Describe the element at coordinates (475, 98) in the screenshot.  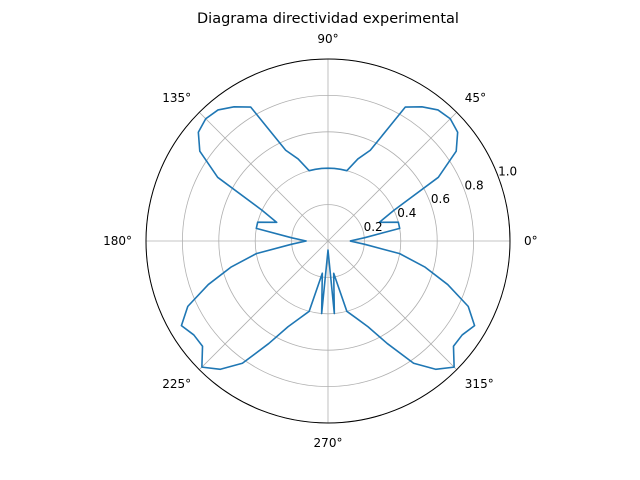
I see `theta-tick-label: 45°` at that location.